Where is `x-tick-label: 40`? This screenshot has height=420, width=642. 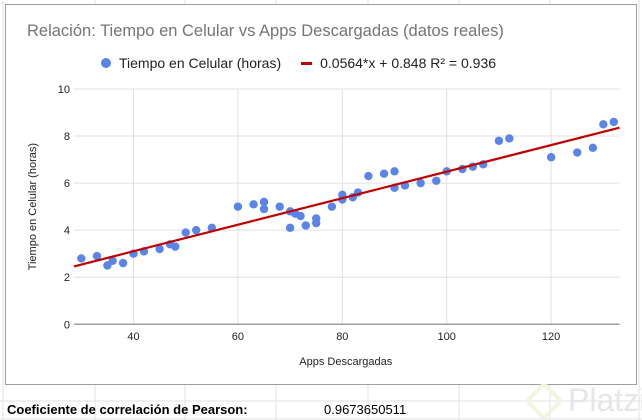 x-tick-label: 40 is located at coordinates (133, 337).